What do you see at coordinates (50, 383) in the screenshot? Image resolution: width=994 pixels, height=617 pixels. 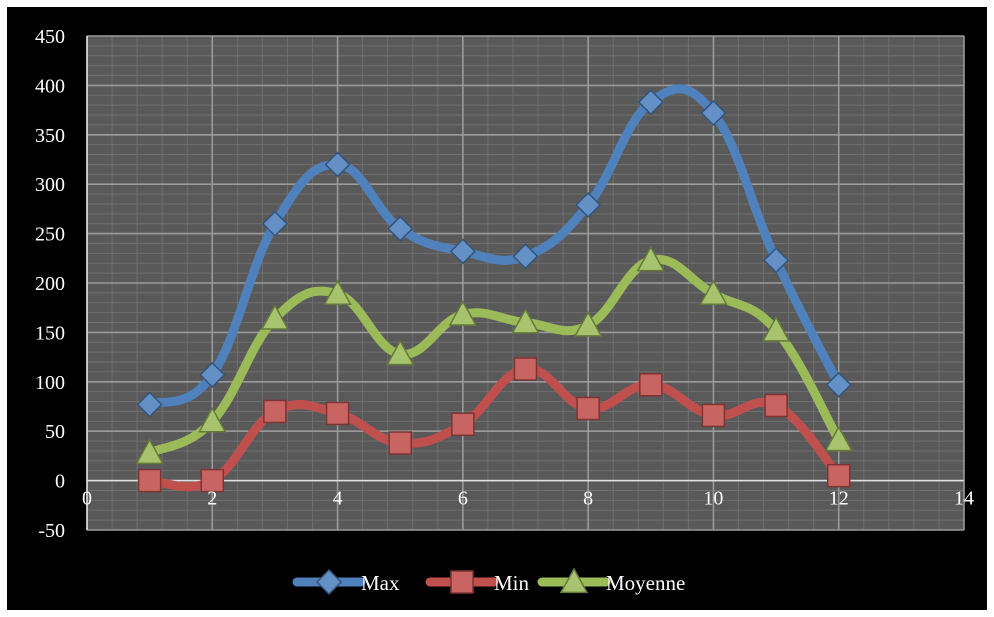 I see `y-tick-label: 100` at bounding box center [50, 383].